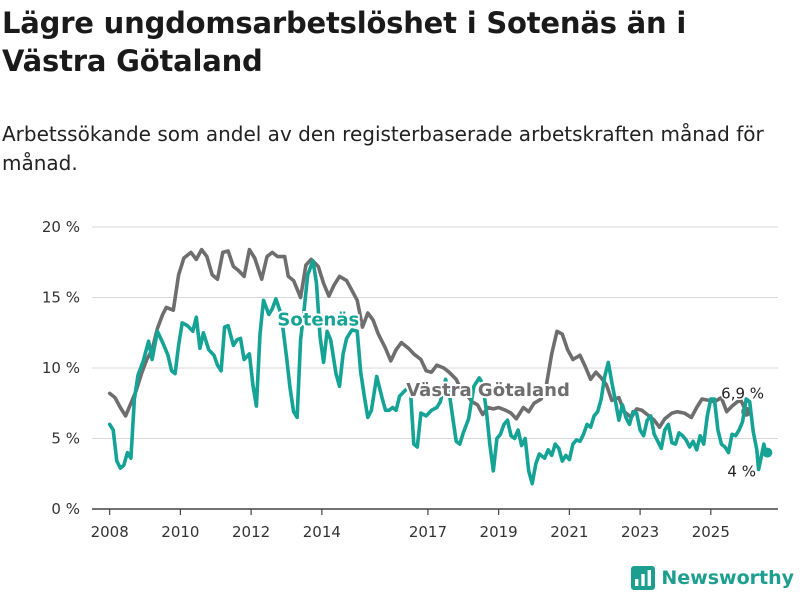 The image size is (800, 600). What do you see at coordinates (61, 368) in the screenshot?
I see `y-tick-label: 10 %` at bounding box center [61, 368].